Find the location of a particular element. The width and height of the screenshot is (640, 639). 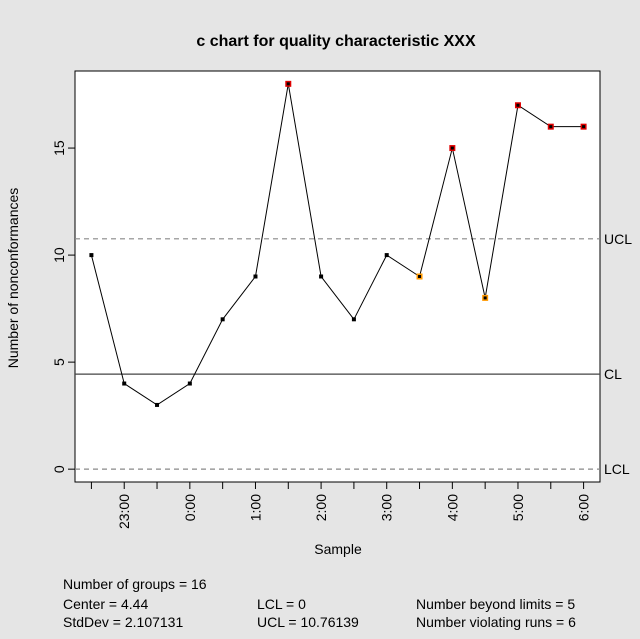

chart-title: c chart for quality characteristic XXX is located at coordinates (336, 41).